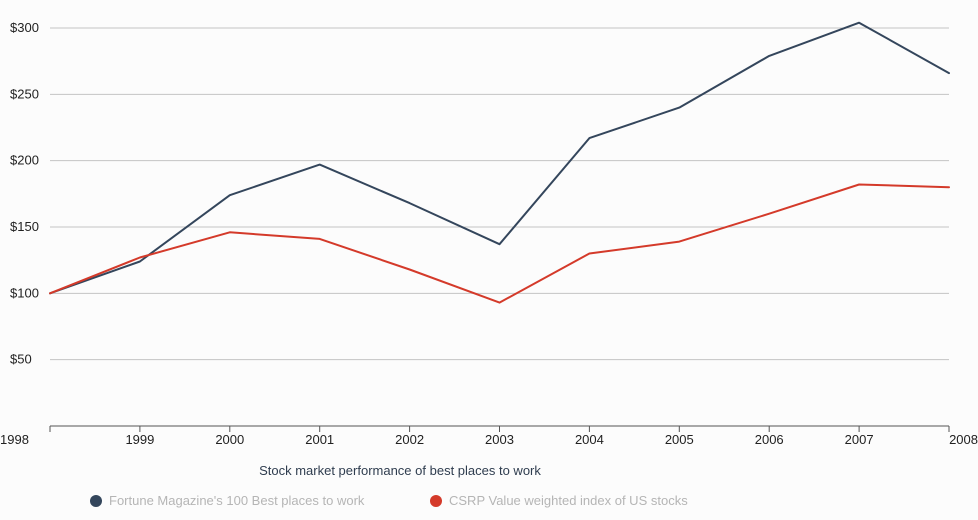 The height and width of the screenshot is (520, 978). Describe the element at coordinates (96, 501) in the screenshot. I see `legend-marker-fortune` at that location.